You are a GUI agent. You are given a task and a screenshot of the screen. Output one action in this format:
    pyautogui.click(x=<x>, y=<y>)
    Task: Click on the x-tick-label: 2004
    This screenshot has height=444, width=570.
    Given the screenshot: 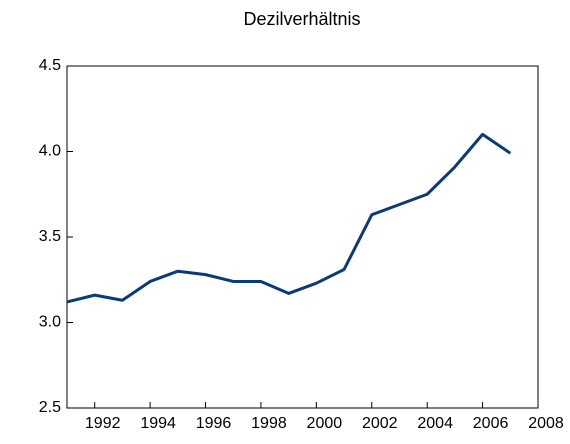 What is the action you would take?
    pyautogui.click(x=435, y=423)
    